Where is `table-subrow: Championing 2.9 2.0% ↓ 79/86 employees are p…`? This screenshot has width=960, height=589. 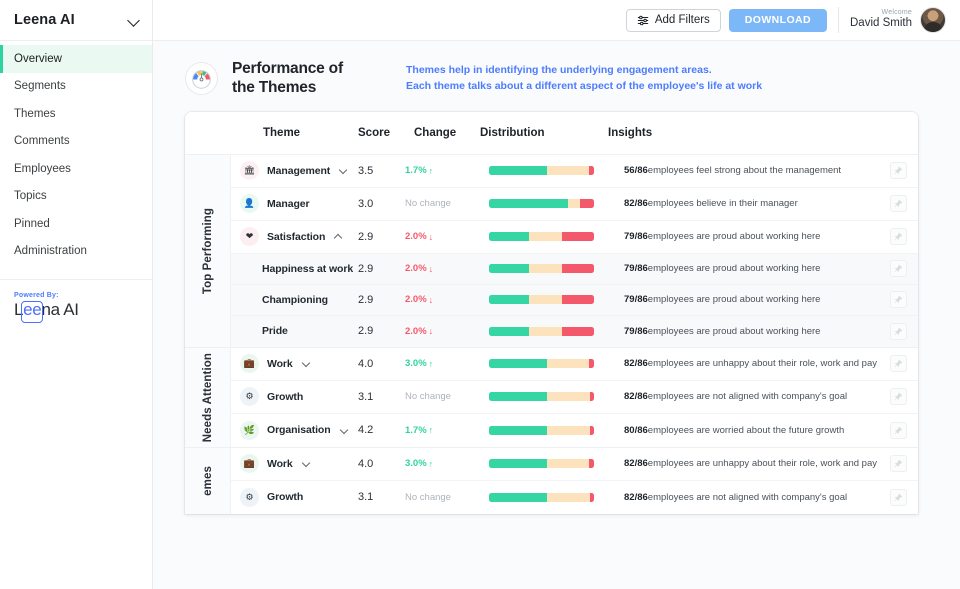
table-subrow: Championing 2.9 2.0% ↓ 79/86 employees are p… is located at coordinates (574, 300).